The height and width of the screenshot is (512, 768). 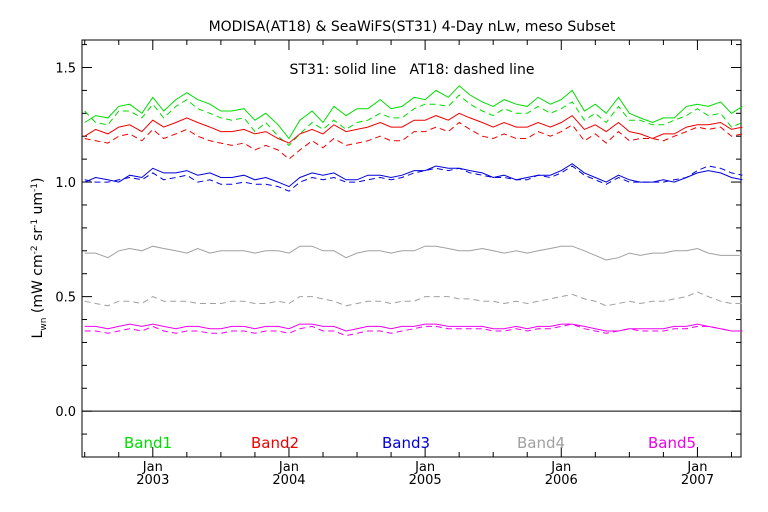 I want to click on y-axis-label-units-close: ), so click(x=38, y=180).